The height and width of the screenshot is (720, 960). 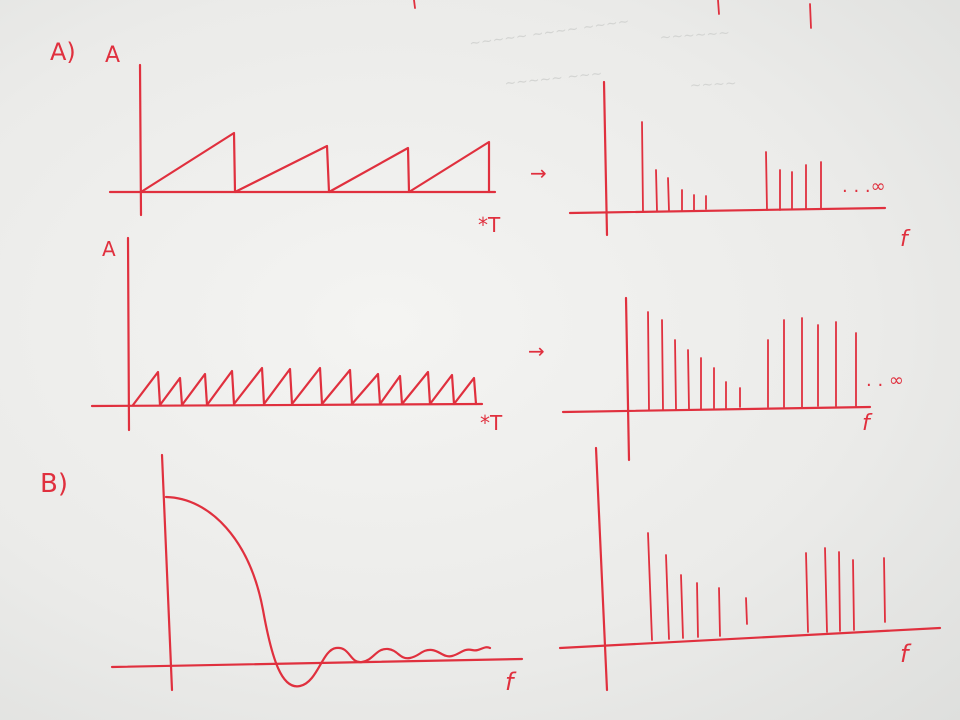 I want to click on b-signal-plot: f, so click(x=317, y=574).